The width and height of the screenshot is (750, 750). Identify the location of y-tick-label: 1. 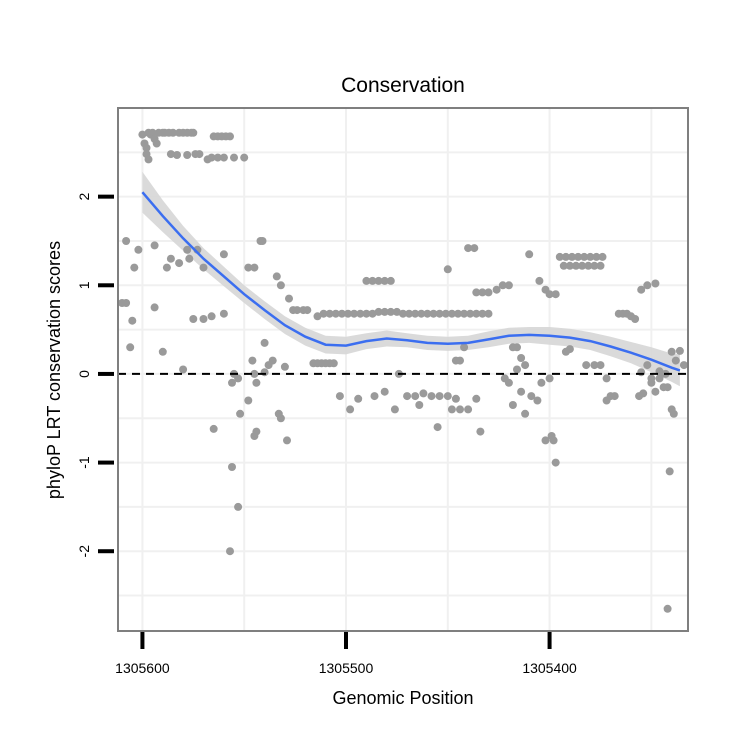
(84, 285).